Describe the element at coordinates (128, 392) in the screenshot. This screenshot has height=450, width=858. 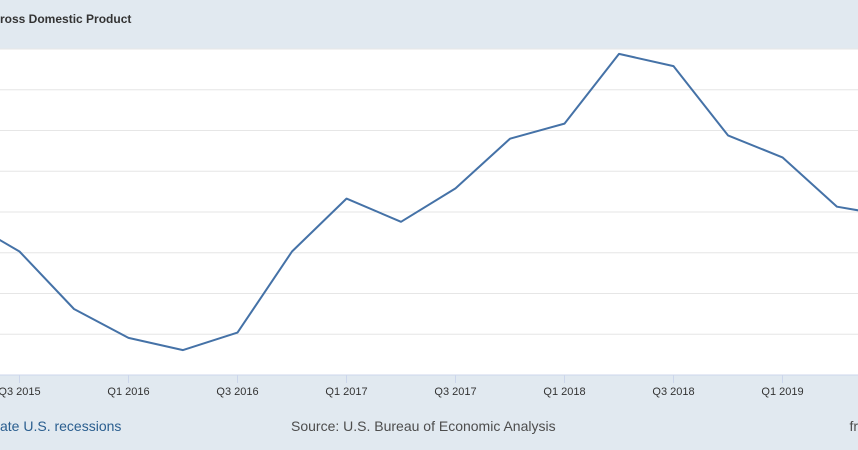
I see `x-tick-label: Q1 2016` at that location.